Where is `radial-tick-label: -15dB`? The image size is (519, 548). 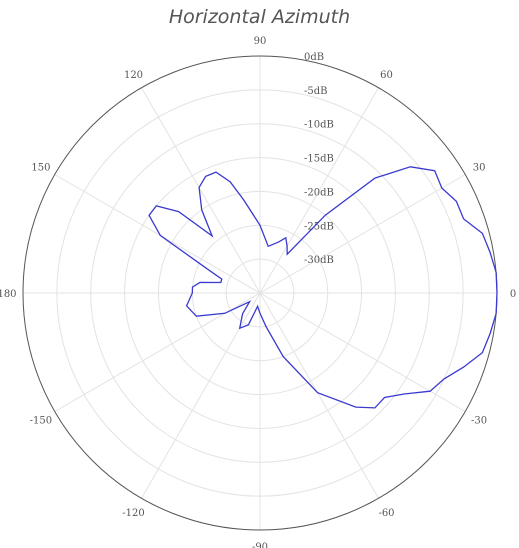 radial-tick-label: -15dB is located at coordinates (319, 159).